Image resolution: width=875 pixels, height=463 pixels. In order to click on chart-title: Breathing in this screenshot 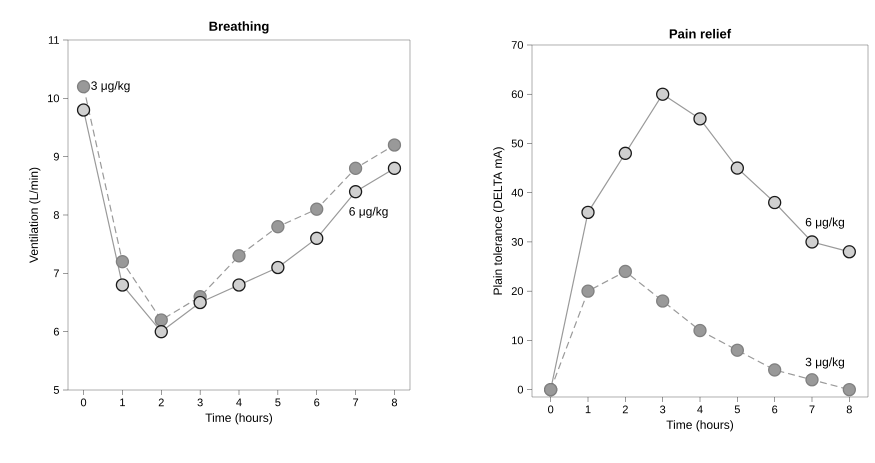, I will do `click(239, 27)`.